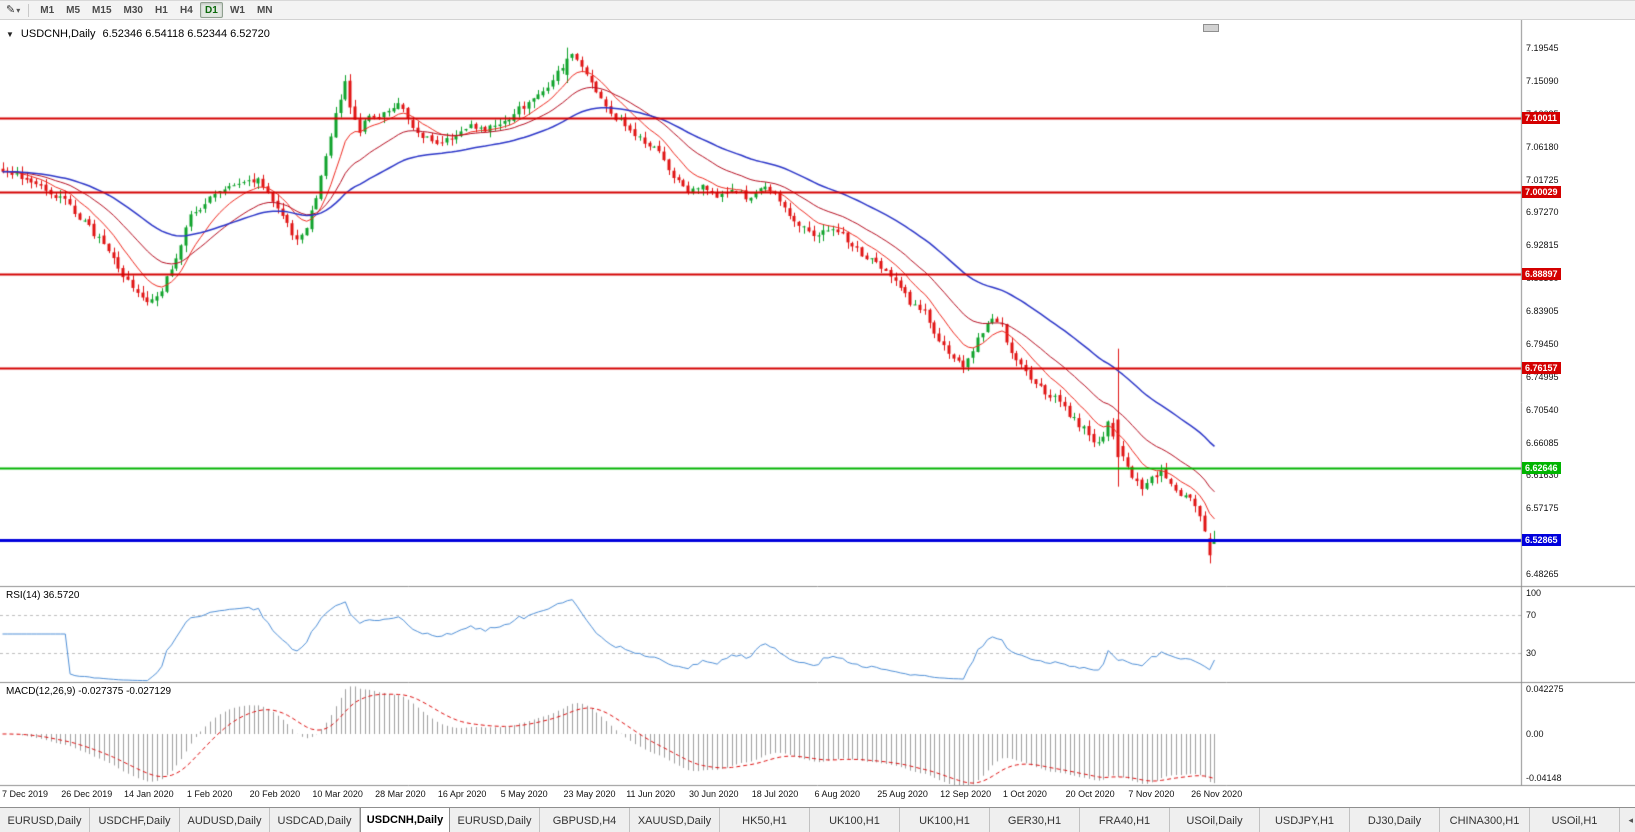  Describe the element at coordinates (1542, 376) in the screenshot. I see `price-axis-label: 6.74995` at that location.